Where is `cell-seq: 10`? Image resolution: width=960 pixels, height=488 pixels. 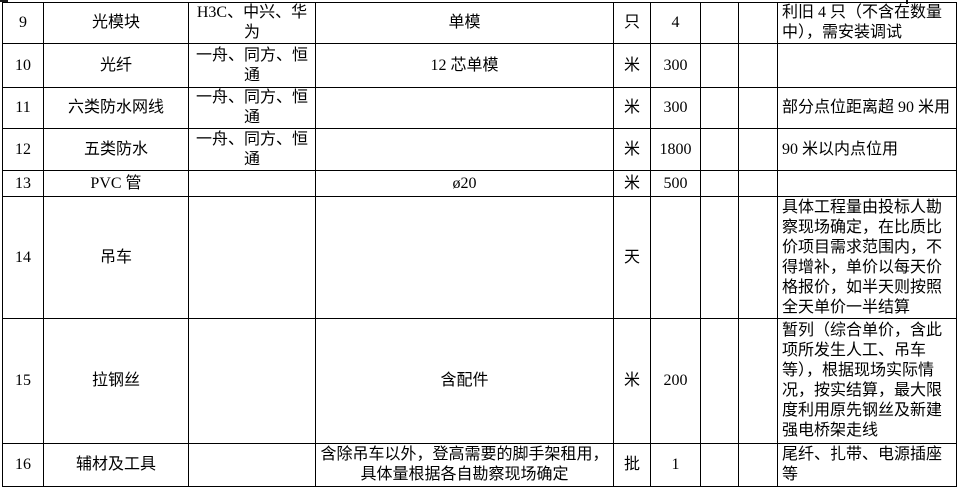 cell-seq: 10 is located at coordinates (23, 65).